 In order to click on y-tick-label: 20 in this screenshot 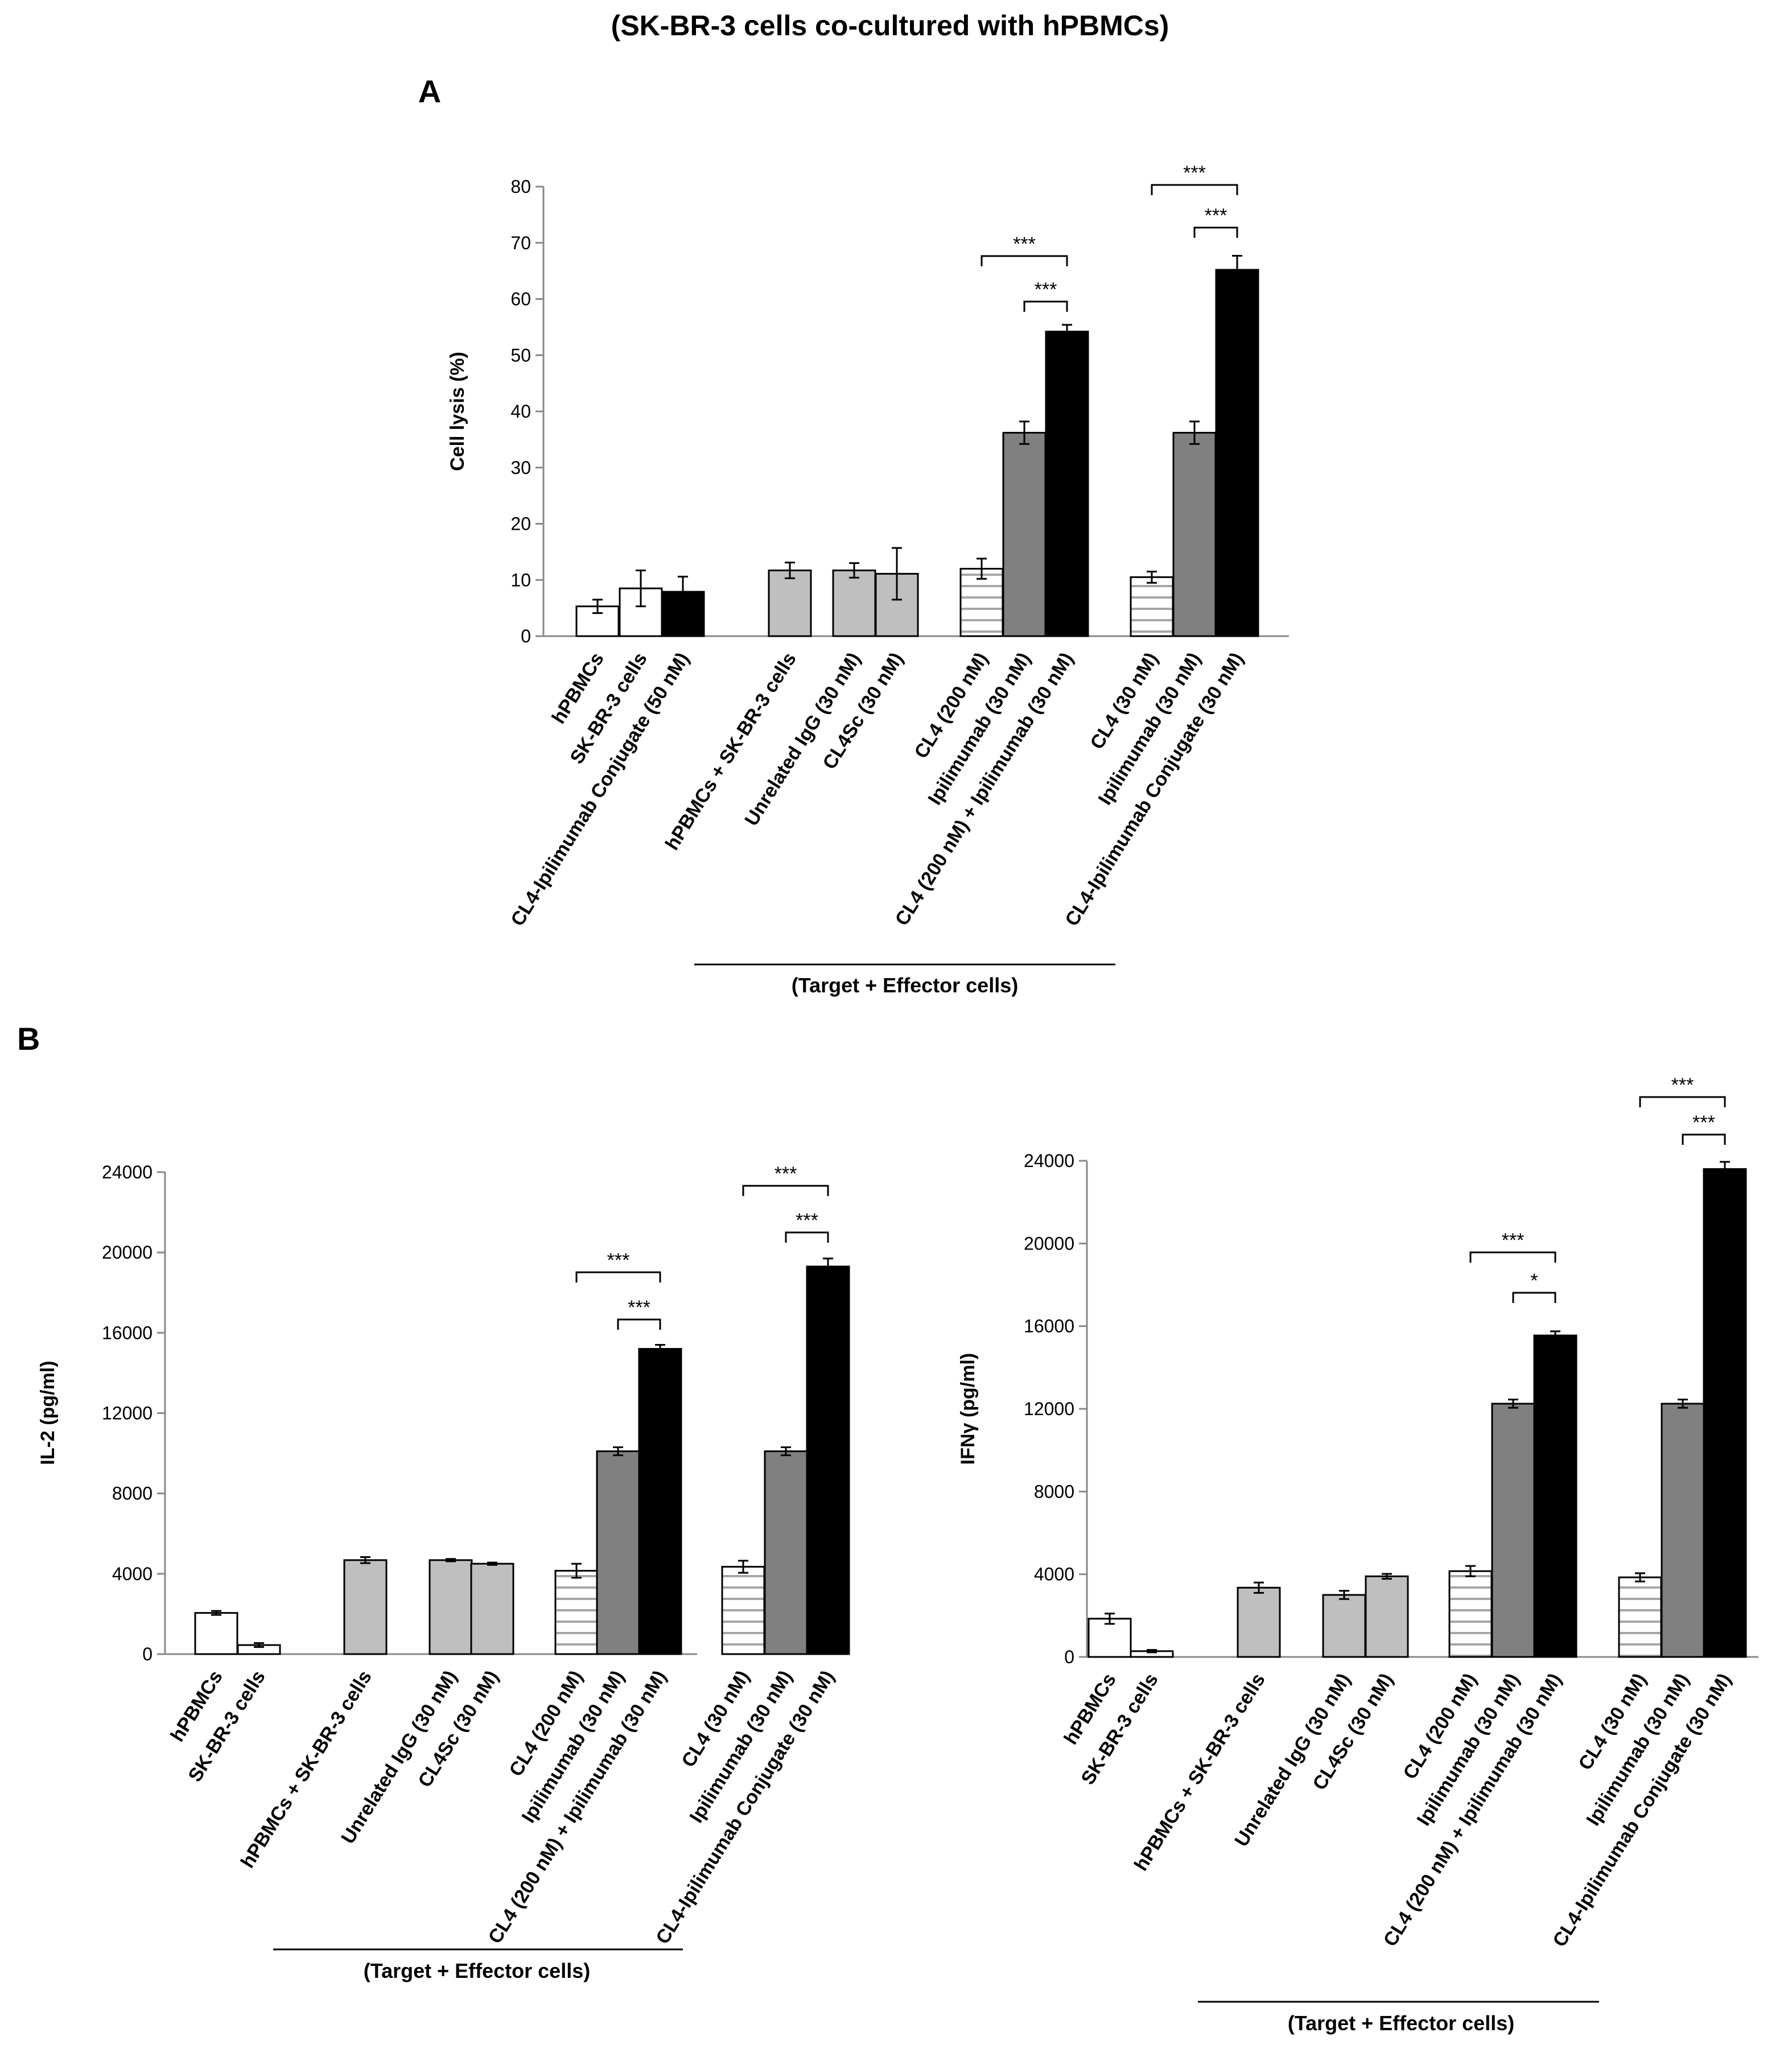, I will do `click(520, 524)`.